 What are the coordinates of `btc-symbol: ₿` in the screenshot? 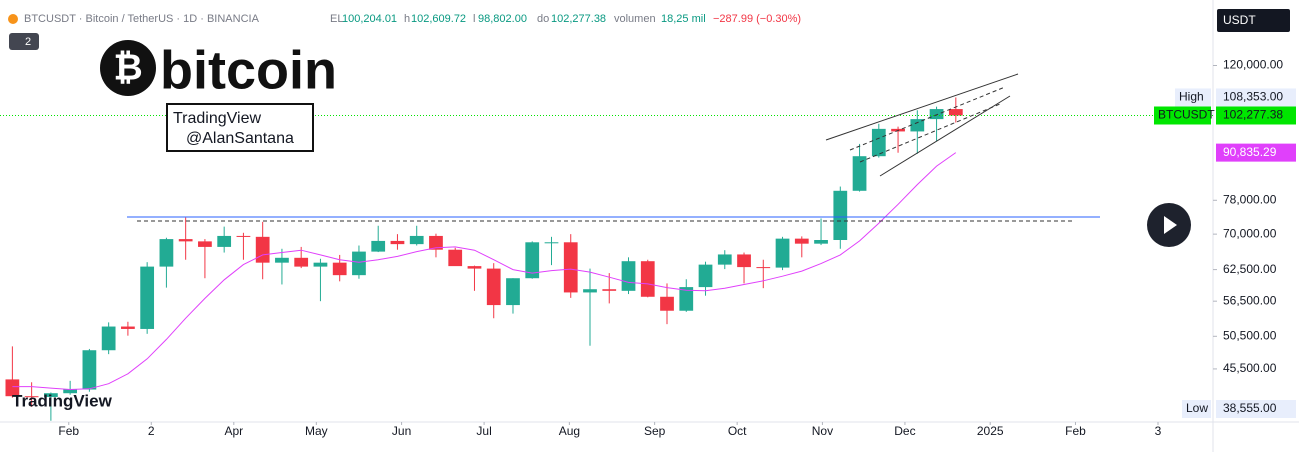 It's located at (127, 67).